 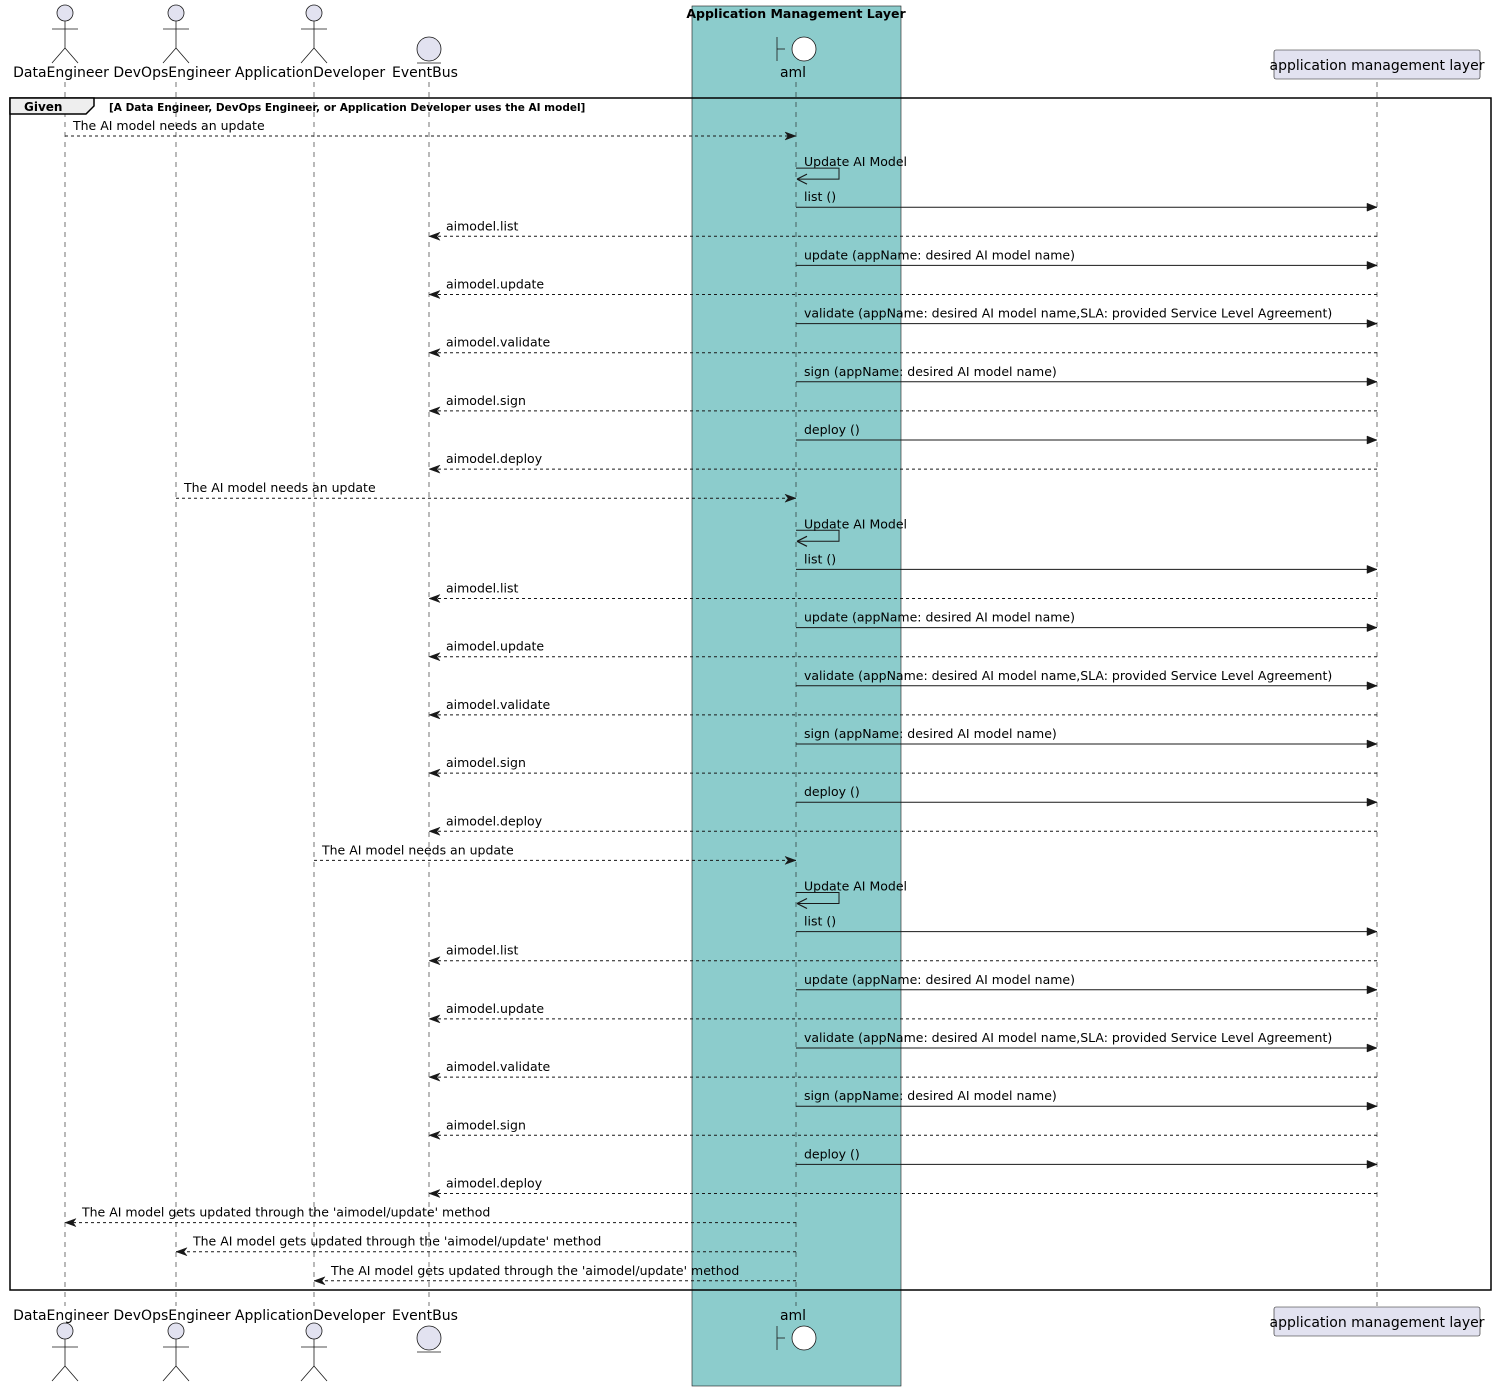 I want to click on message-label: Update AI Model, so click(x=855, y=523).